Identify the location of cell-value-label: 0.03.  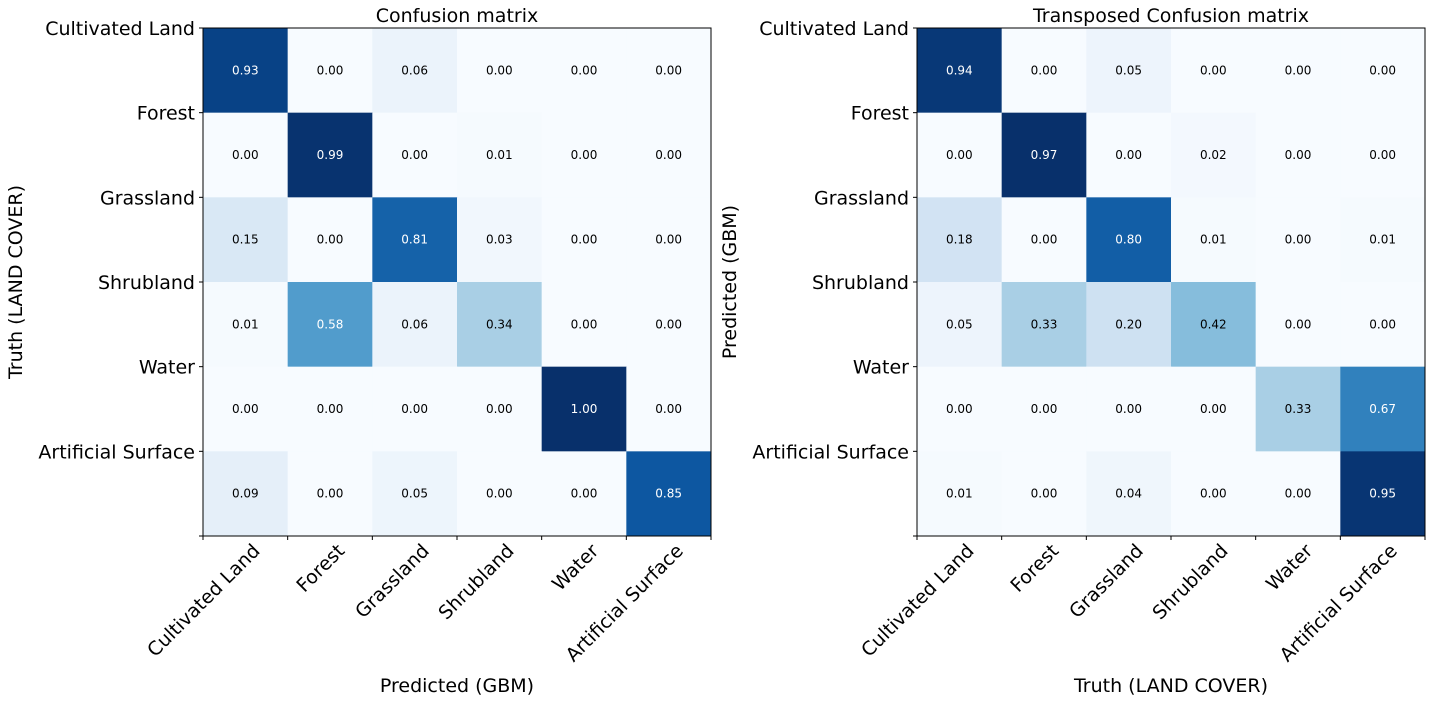
(499, 240).